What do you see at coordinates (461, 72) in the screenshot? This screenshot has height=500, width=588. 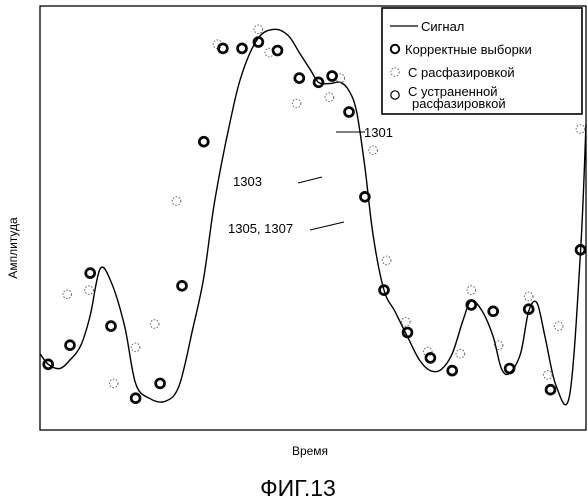 I see `legend-dephased-label: С расфазировкой` at bounding box center [461, 72].